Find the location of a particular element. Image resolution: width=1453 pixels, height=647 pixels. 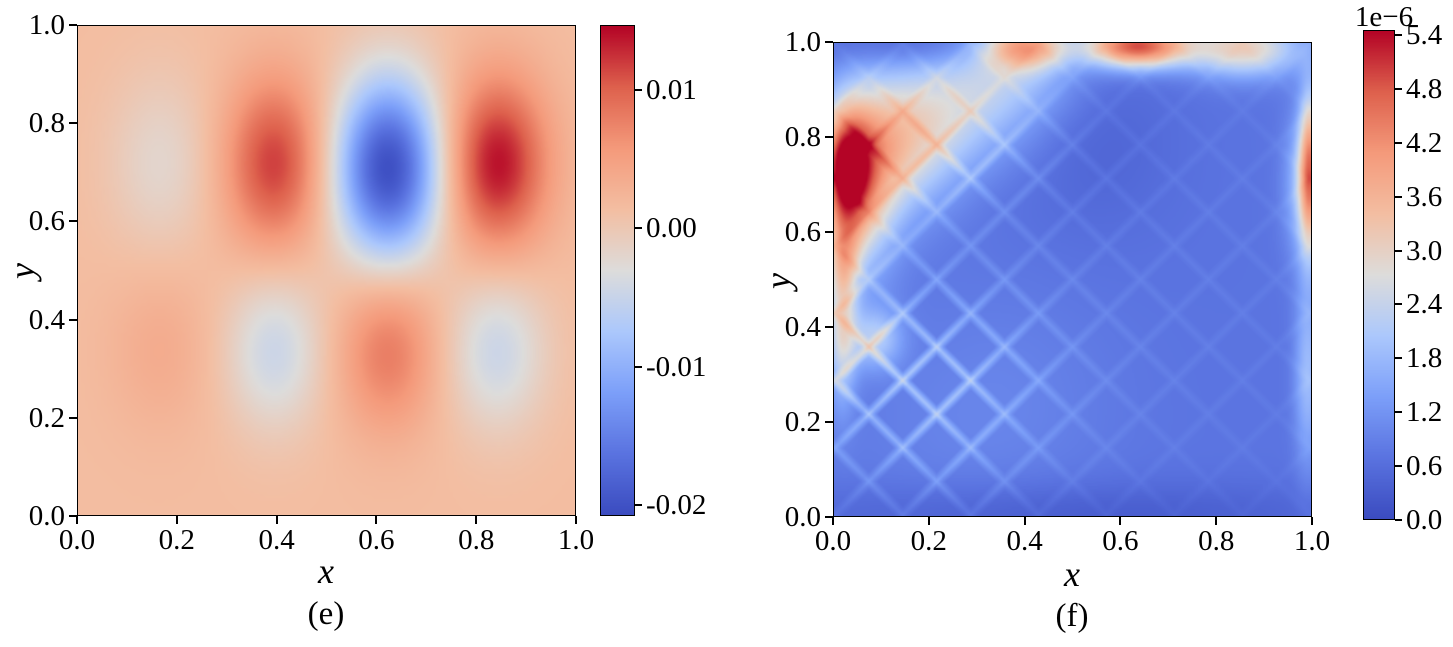

colorbar-tick-label-f: 1.8 is located at coordinates (1424, 358).